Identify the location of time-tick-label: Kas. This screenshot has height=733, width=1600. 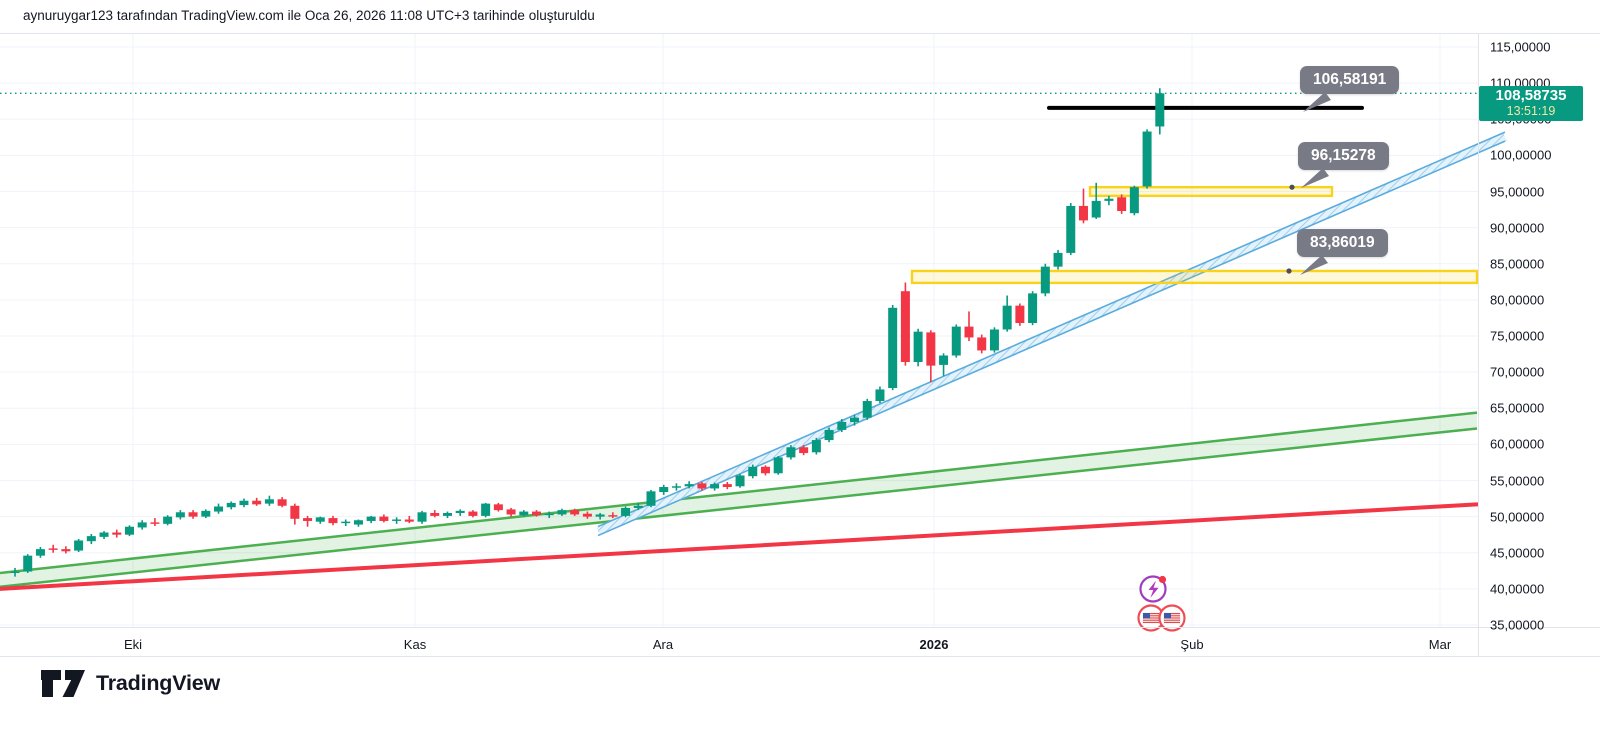
(415, 644).